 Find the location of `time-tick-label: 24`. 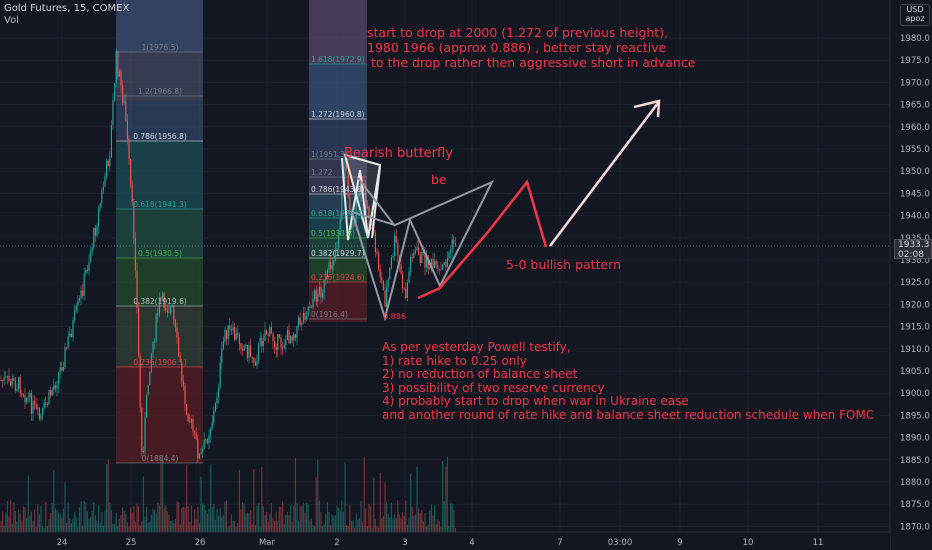

time-tick-label: 24 is located at coordinates (62, 543).